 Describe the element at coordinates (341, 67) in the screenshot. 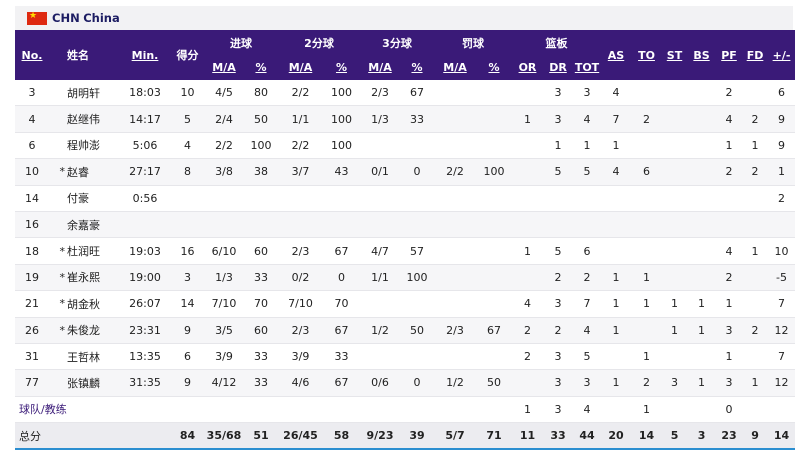

I see `col-fg2-pct: %` at that location.